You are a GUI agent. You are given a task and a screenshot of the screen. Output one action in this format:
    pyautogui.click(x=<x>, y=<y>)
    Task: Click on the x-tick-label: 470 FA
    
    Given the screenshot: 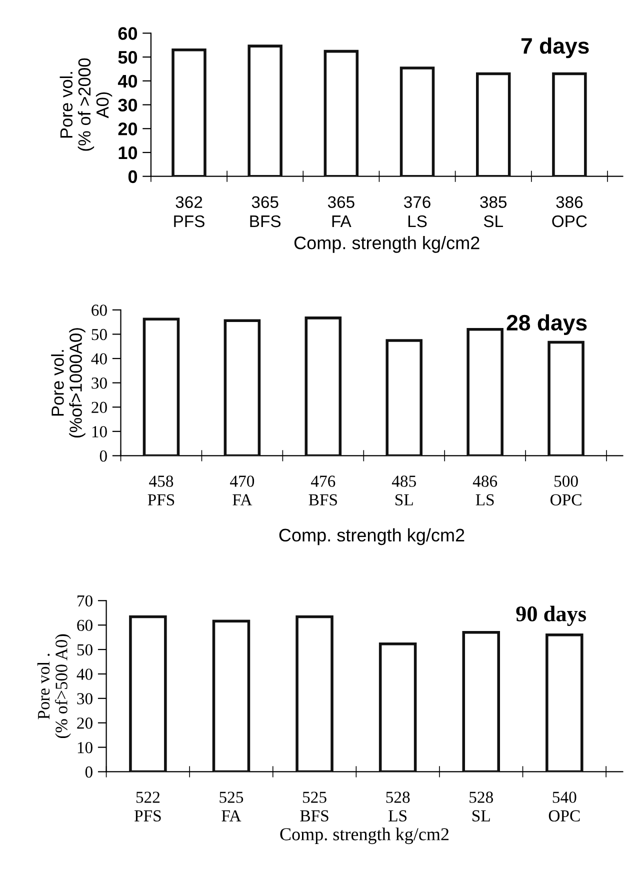 What is the action you would take?
    pyautogui.click(x=242, y=491)
    